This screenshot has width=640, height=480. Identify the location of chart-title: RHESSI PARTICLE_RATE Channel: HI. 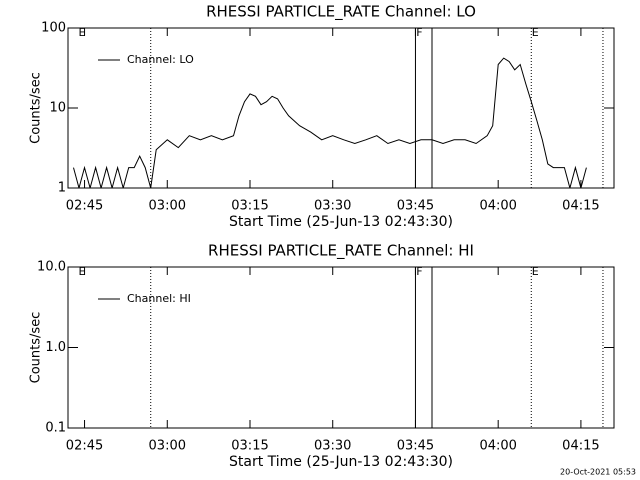
(341, 251).